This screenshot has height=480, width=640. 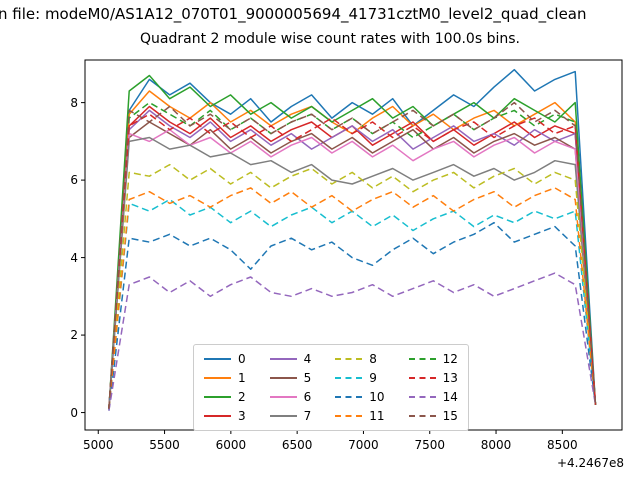 I want to click on legend-entry-13: 13, so click(x=433, y=378).